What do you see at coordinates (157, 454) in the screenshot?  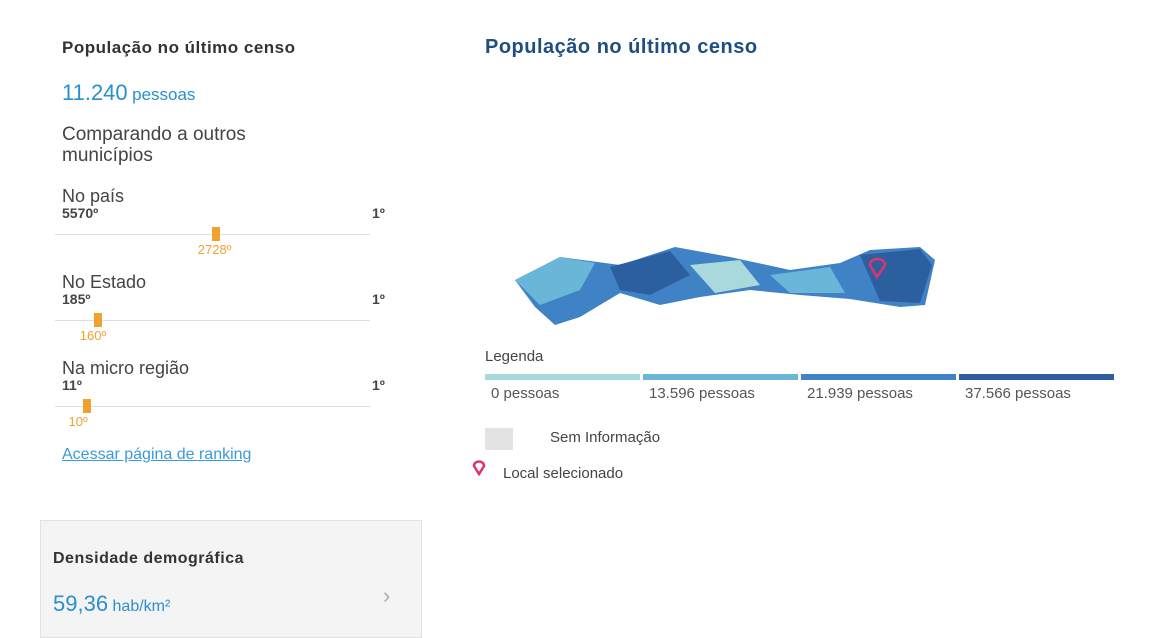 I see `ranking-link: Acessar página de ranking` at bounding box center [157, 454].